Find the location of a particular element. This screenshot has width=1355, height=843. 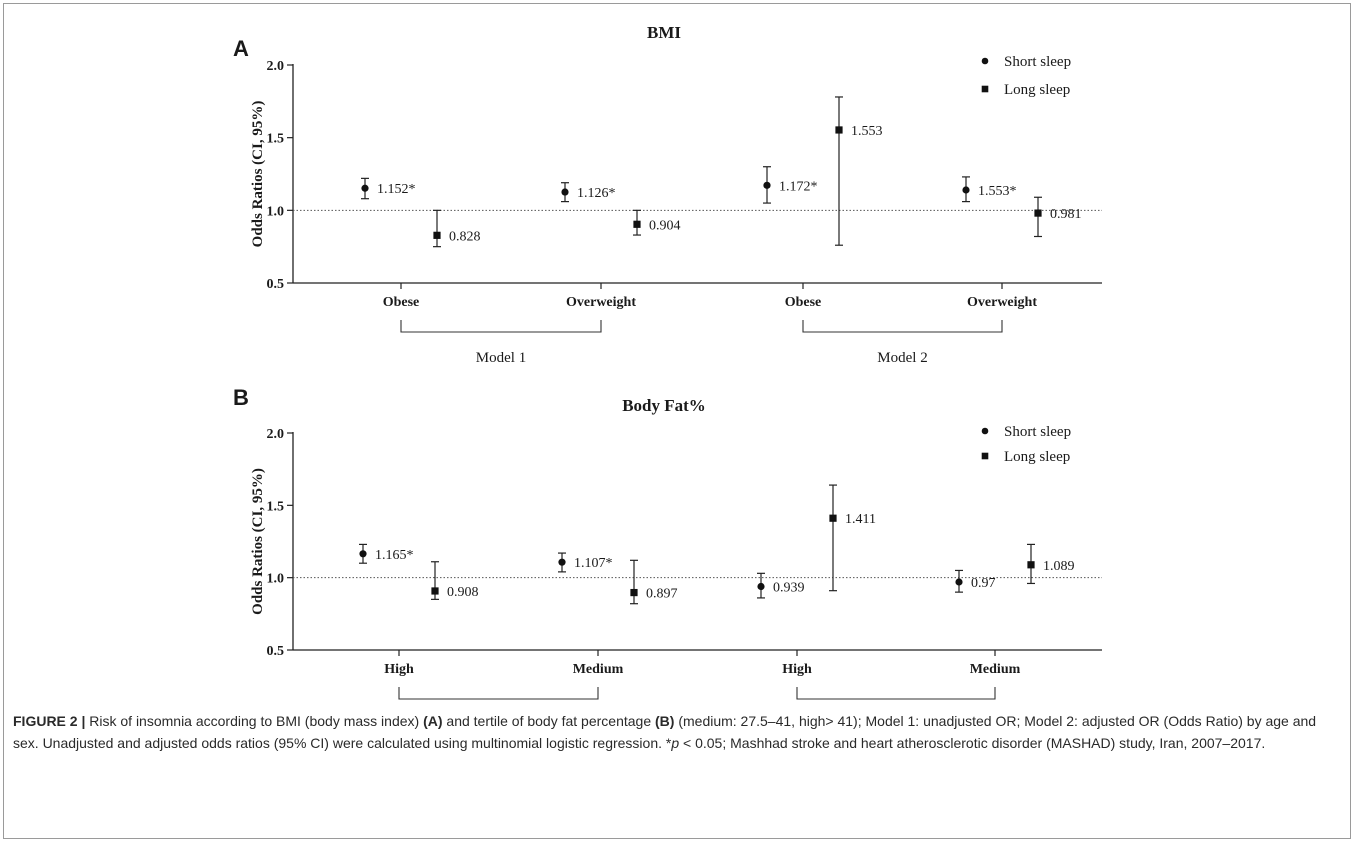

panel-letter: B is located at coordinates (241, 397).